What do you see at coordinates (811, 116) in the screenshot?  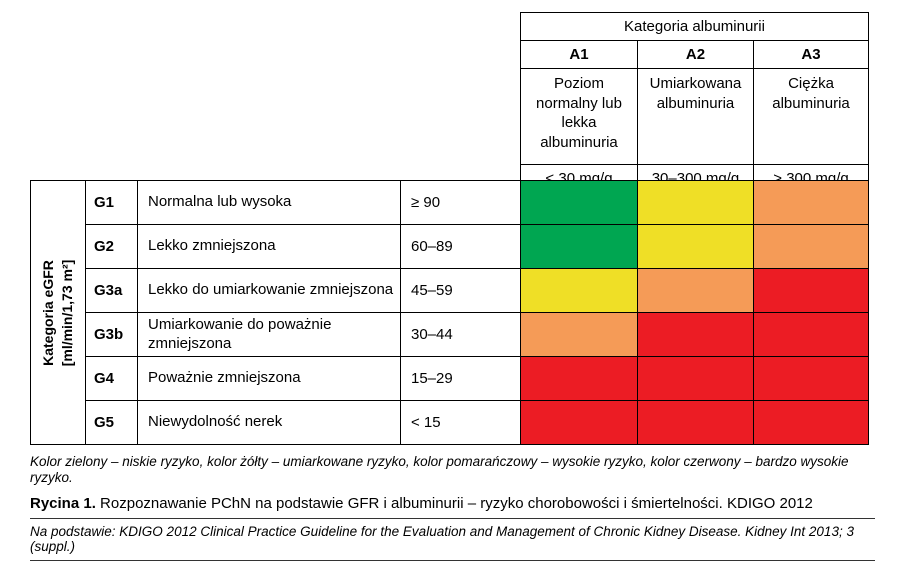 I see `albuminuria-description-a3: Ciężka albuminuria` at bounding box center [811, 116].